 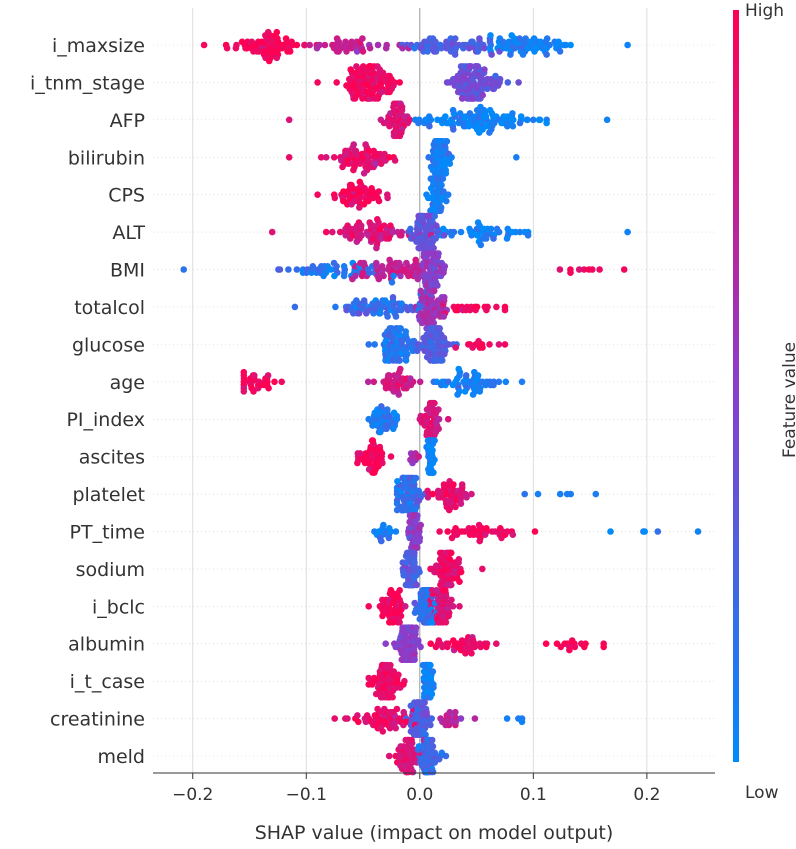 I want to click on colorbar: High Low Feature value, so click(x=764, y=402).